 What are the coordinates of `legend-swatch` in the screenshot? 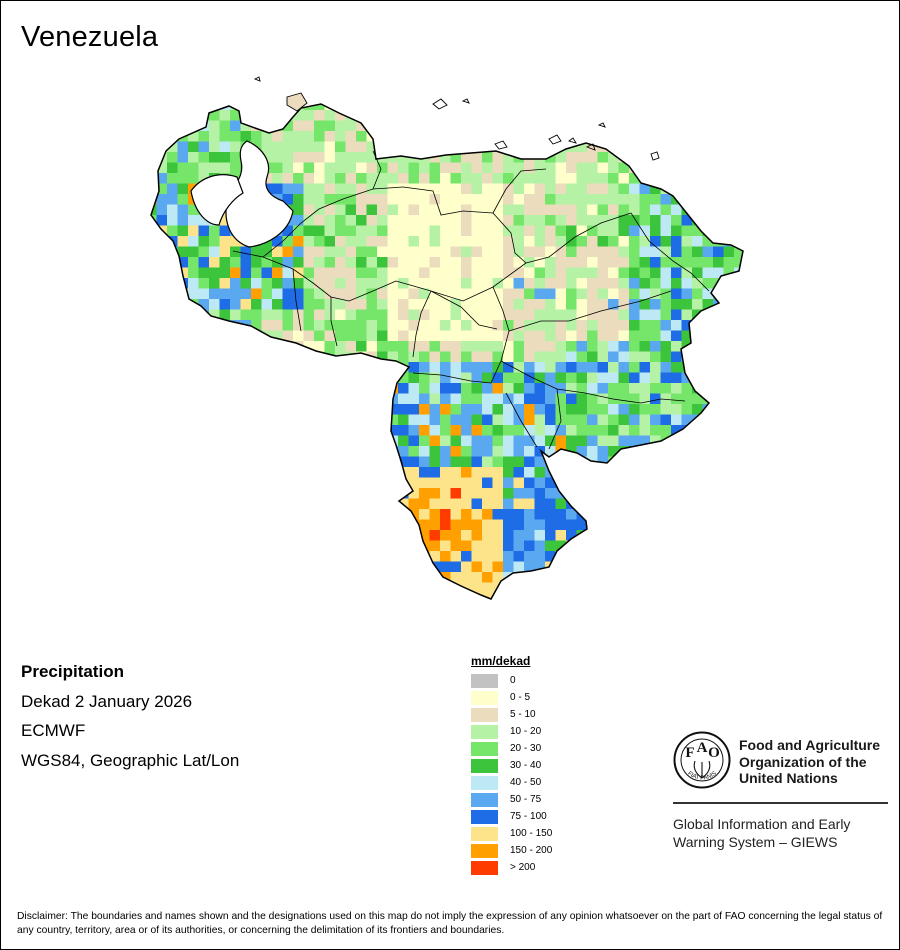 It's located at (484, 714).